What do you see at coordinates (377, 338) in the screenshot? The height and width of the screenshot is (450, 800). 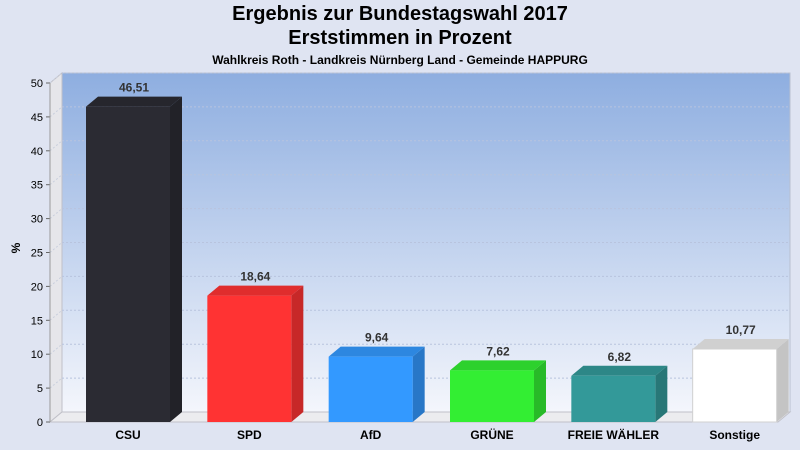 I see `data-label: 9,64` at bounding box center [377, 338].